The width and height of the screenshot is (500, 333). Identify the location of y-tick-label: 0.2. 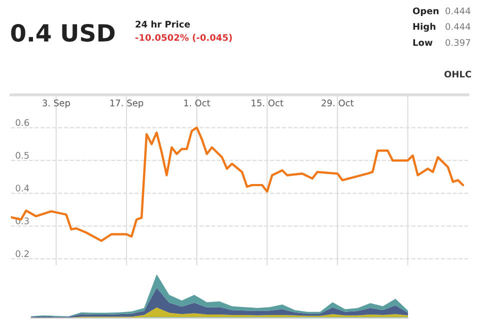
(22, 254).